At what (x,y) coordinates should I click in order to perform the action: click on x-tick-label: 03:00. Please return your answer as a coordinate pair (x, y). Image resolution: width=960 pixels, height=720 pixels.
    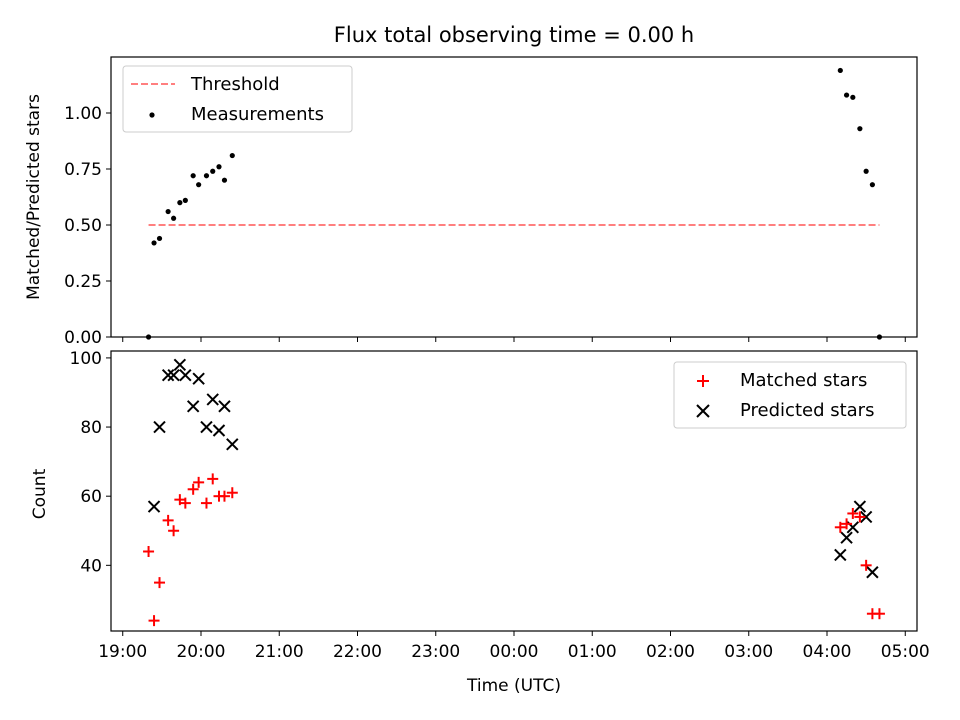
    Looking at the image, I should click on (748, 652).